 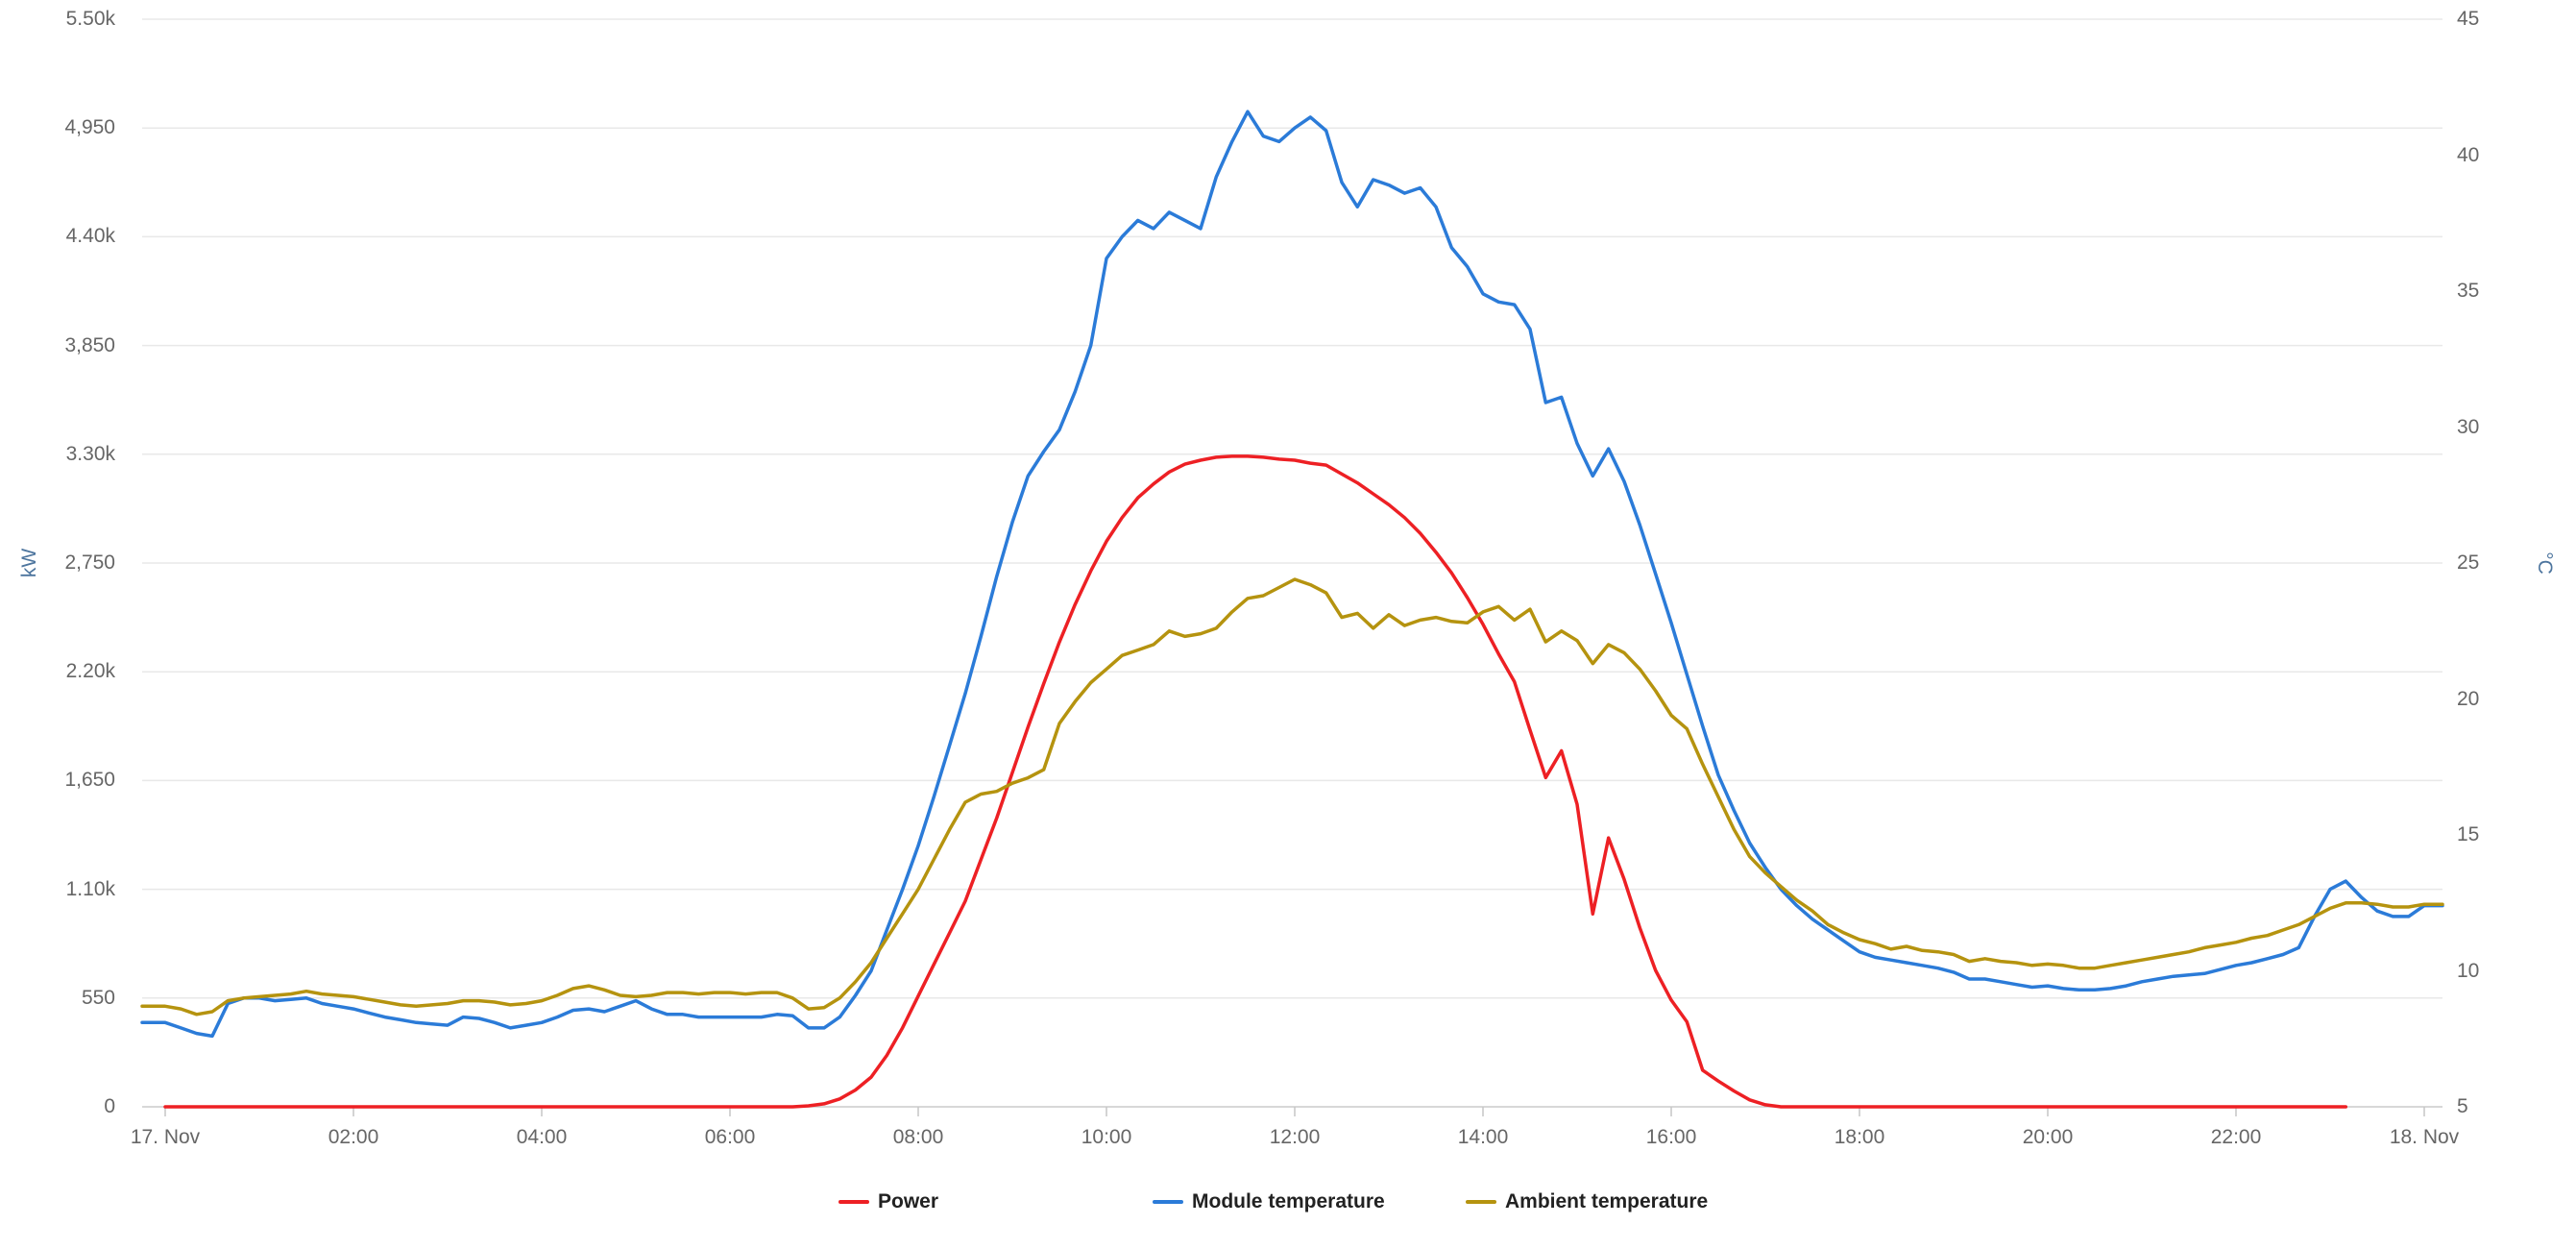 What do you see at coordinates (90, 19) in the screenshot?
I see `y-axis-left-label: 5.50k` at bounding box center [90, 19].